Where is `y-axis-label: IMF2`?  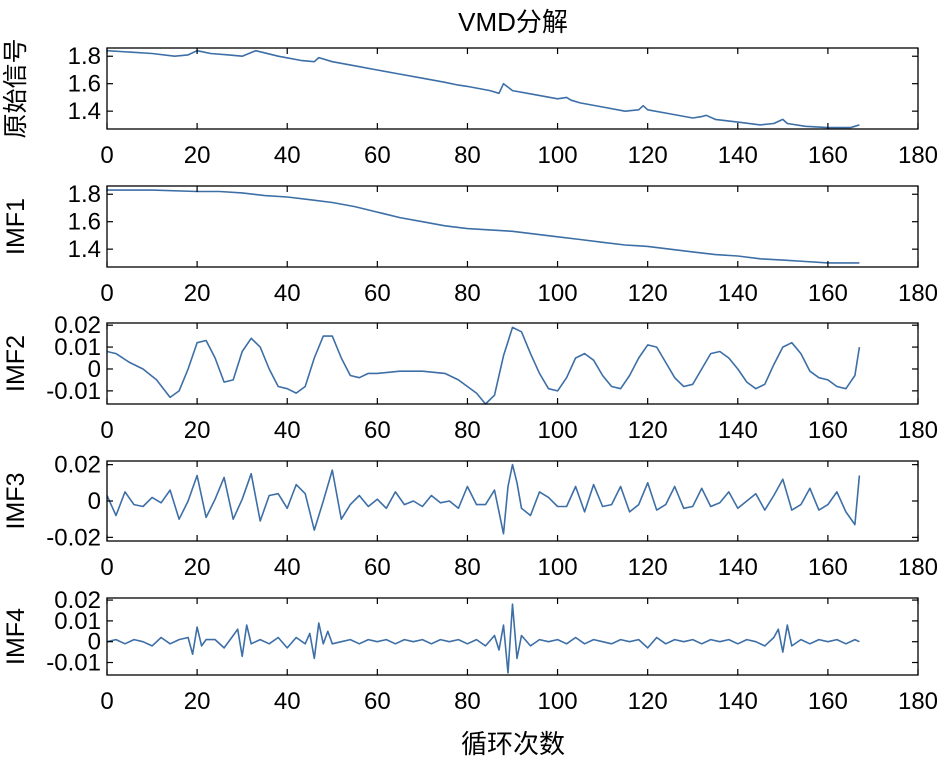 y-axis-label: IMF2 is located at coordinates (16, 363).